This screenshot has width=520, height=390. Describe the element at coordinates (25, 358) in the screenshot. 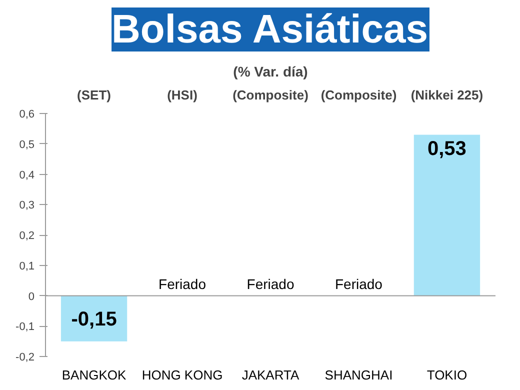

I see `y-tick-label: -0,2` at that location.